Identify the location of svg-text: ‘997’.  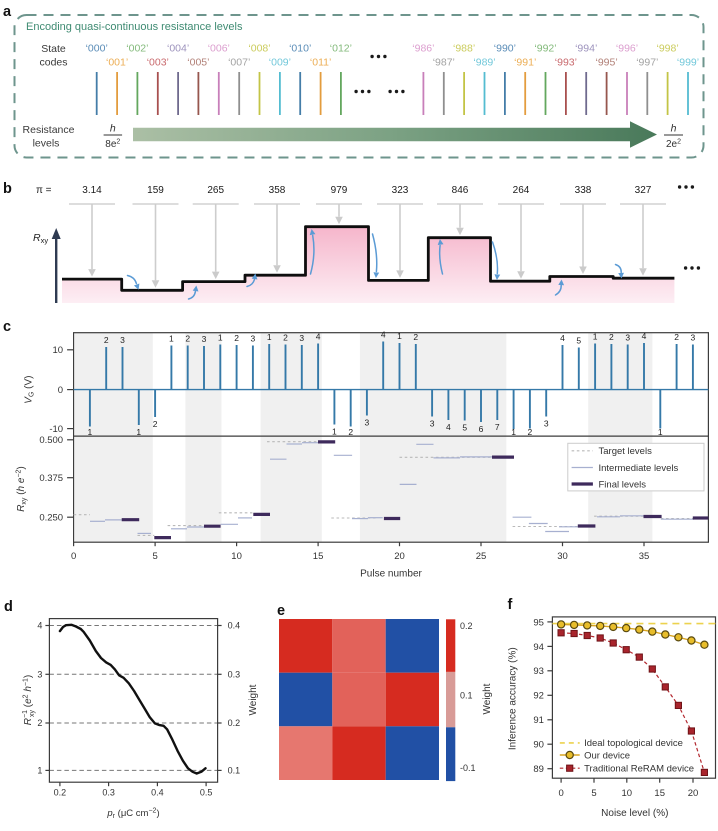
(647, 63).